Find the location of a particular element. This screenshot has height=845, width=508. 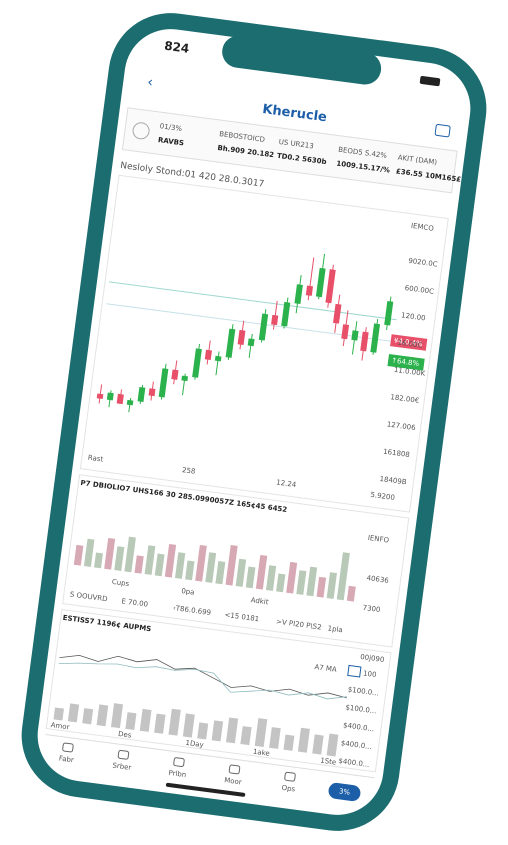

price-label: 120.00 is located at coordinates (413, 316).